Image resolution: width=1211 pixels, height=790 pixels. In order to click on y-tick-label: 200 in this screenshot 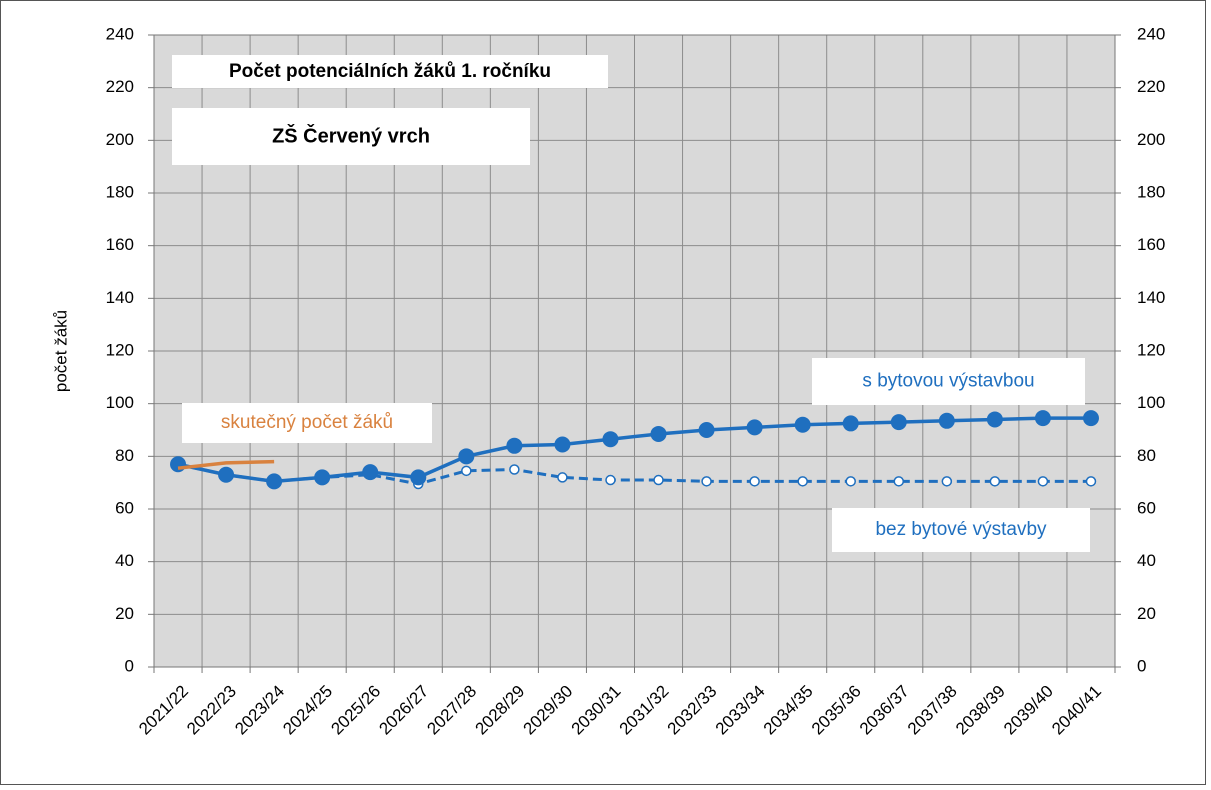, I will do `click(120, 139)`.